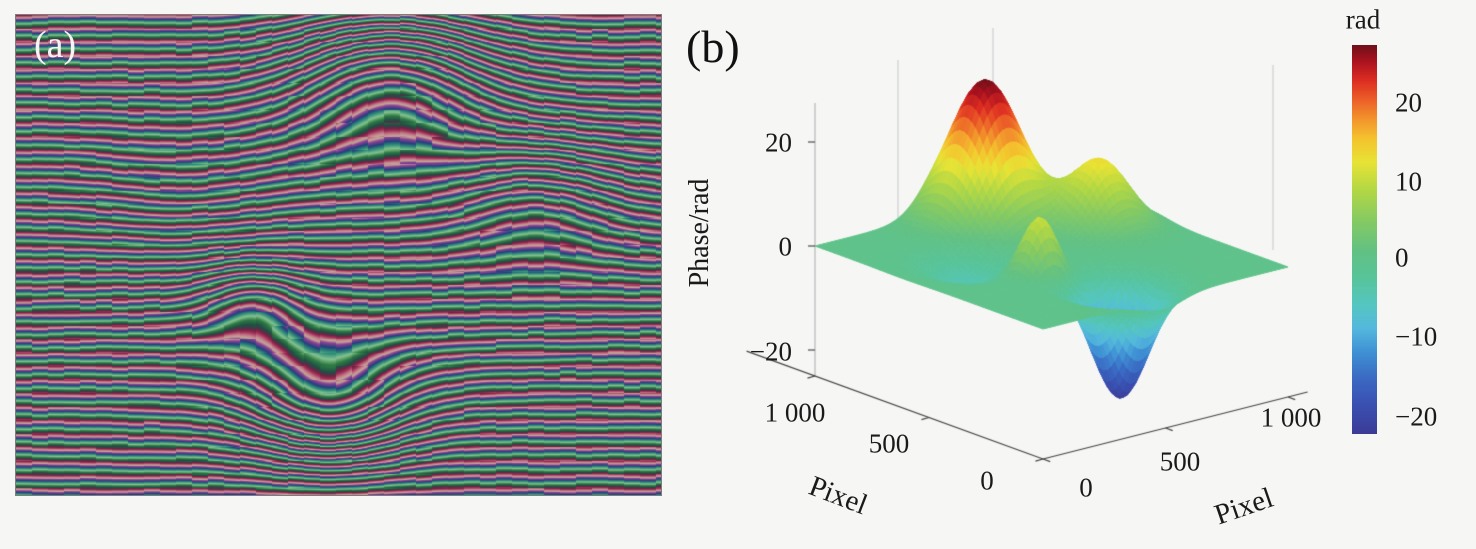 The image size is (1476, 549). I want to click on x-tick-0: 0, so click(1086, 487).